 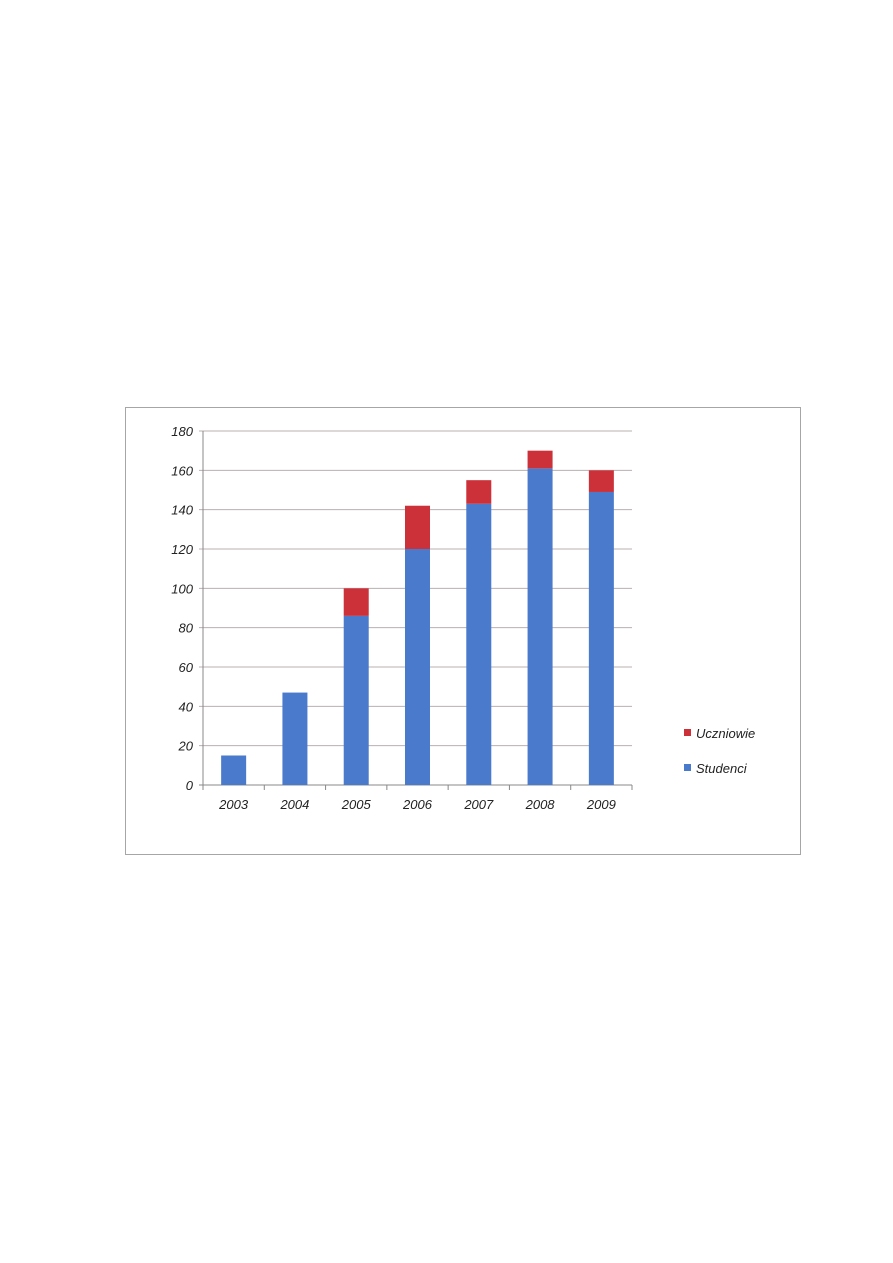 I want to click on x-tick-label: 2006, so click(x=417, y=804).